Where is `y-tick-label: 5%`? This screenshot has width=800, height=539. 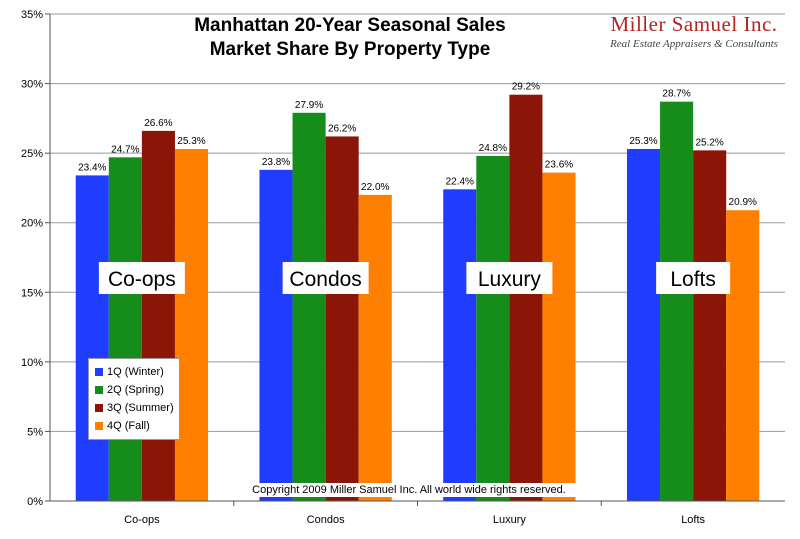 y-tick-label: 5% is located at coordinates (35, 432).